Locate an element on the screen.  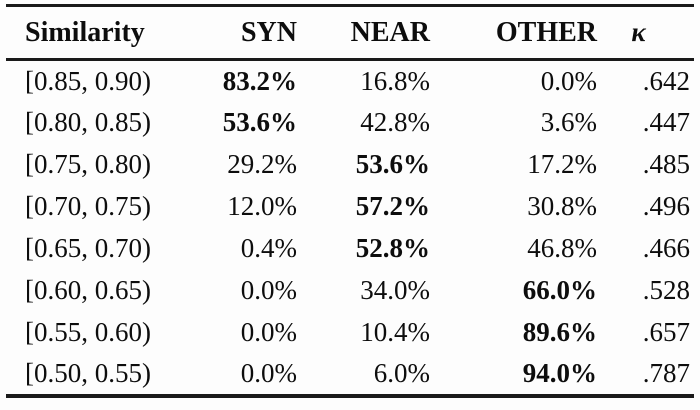
table-row: [0.55, 0.60) 0.0% 10.4% 89.6% .657 is located at coordinates (350, 333).